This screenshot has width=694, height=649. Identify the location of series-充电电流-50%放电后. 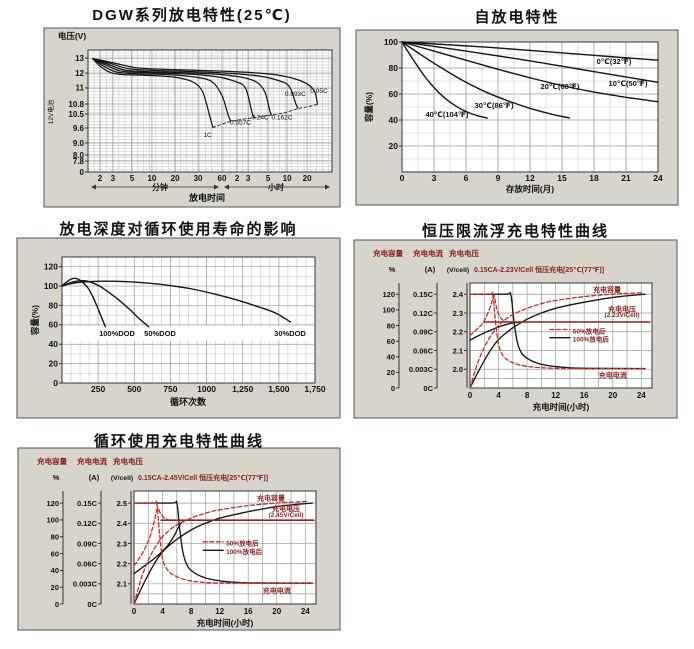
(223, 542).